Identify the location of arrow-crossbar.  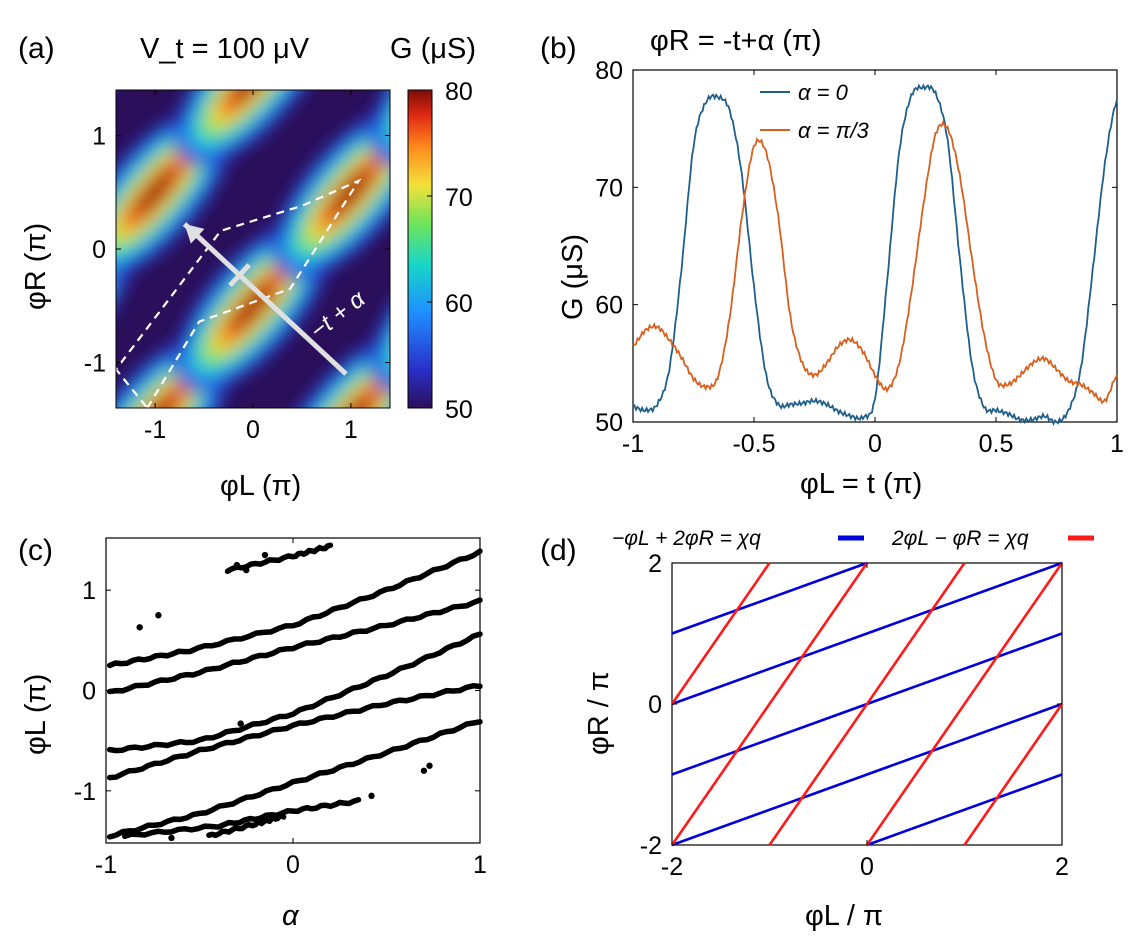
(239, 275).